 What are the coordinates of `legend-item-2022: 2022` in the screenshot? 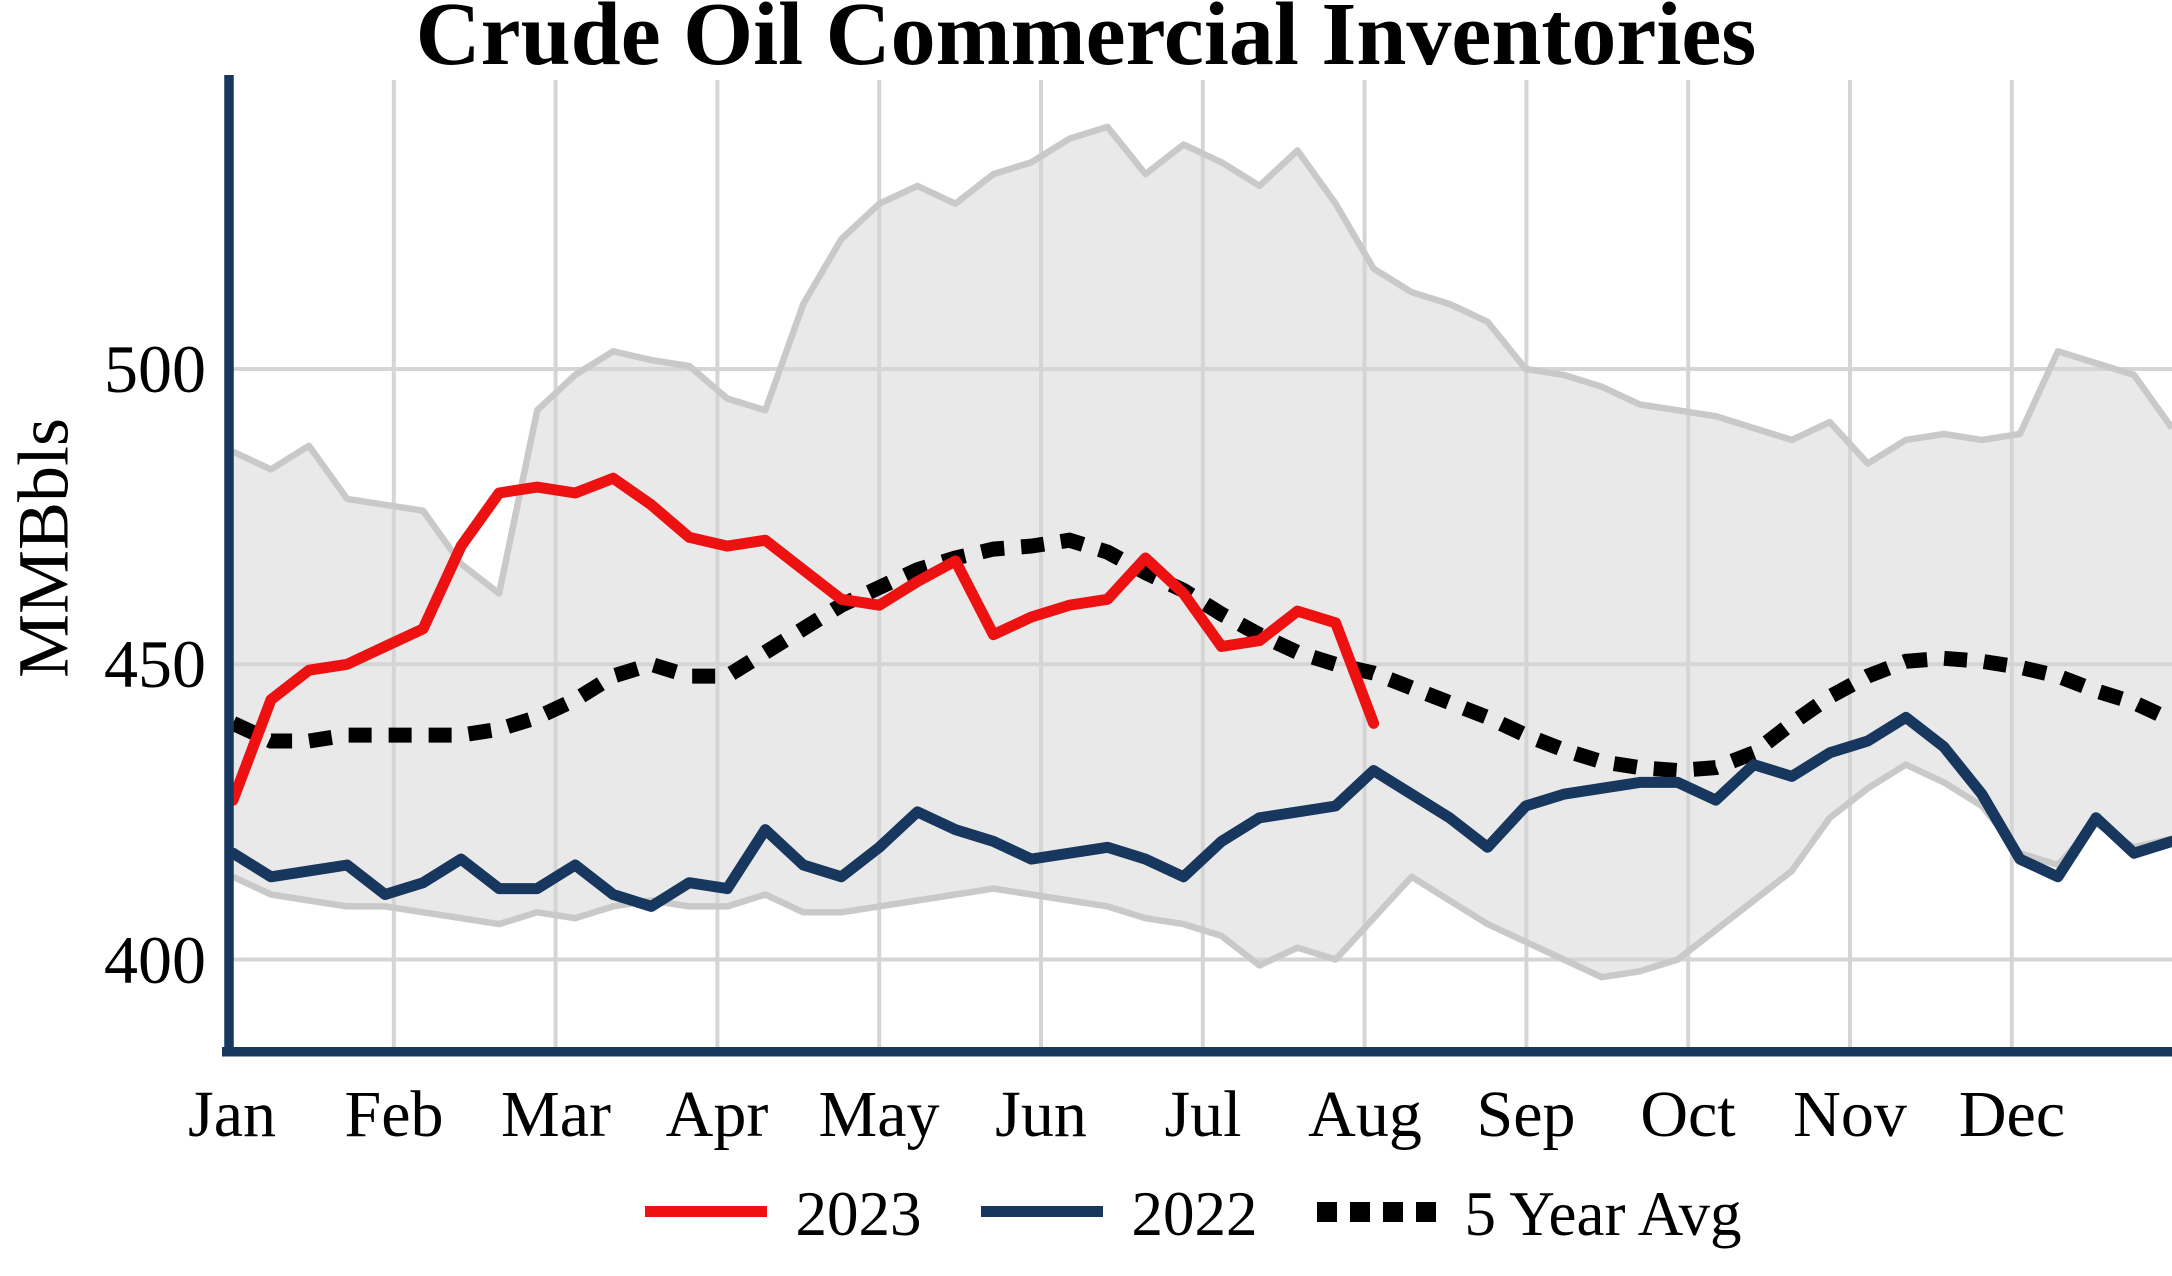 It's located at (1119, 1214).